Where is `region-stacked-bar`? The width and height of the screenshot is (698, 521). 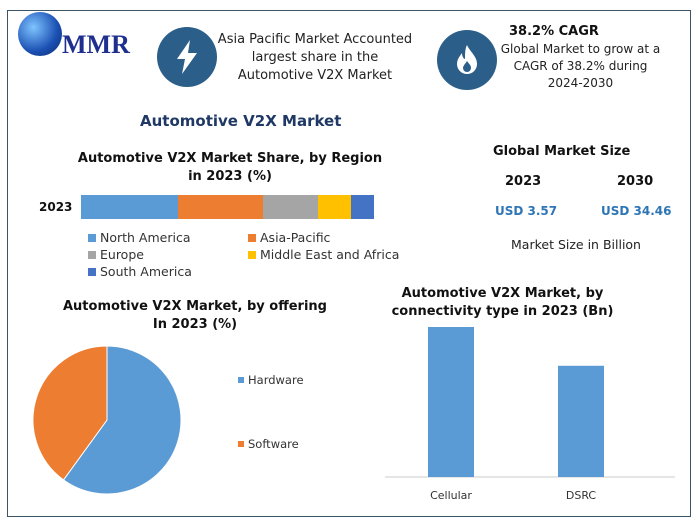
region-stacked-bar is located at coordinates (227, 207).